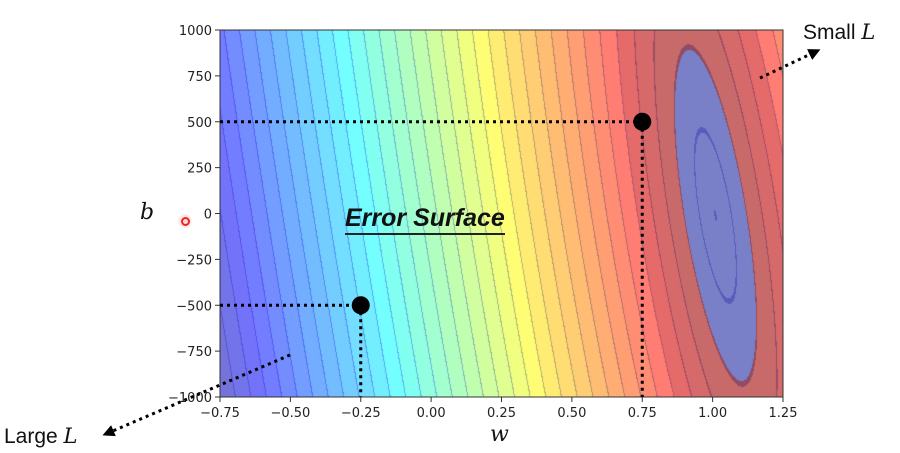 This screenshot has height=453, width=900. What do you see at coordinates (199, 169) in the screenshot?
I see `y-tick-label: 250` at bounding box center [199, 169].